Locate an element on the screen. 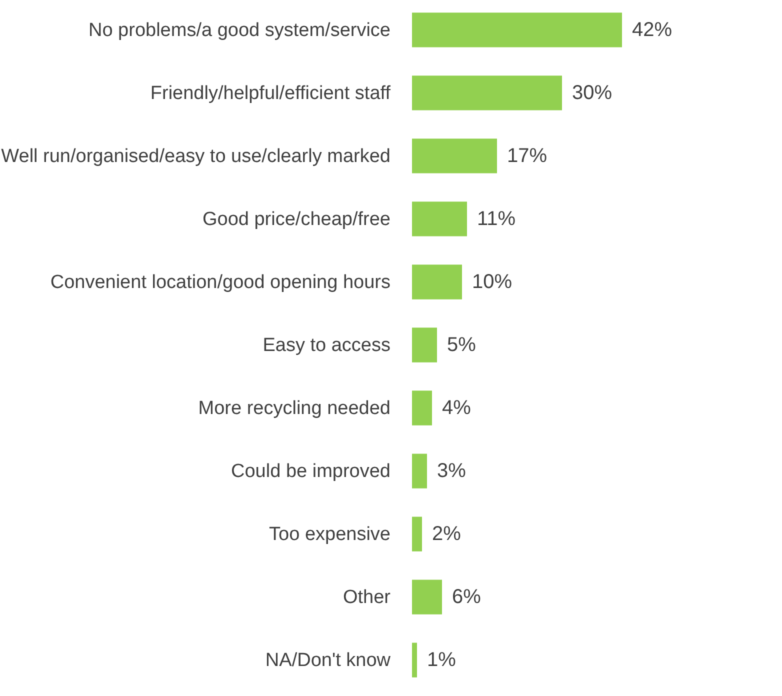 The width and height of the screenshot is (782, 696). y-tick-label: Good price/cheap/free is located at coordinates (296, 219).